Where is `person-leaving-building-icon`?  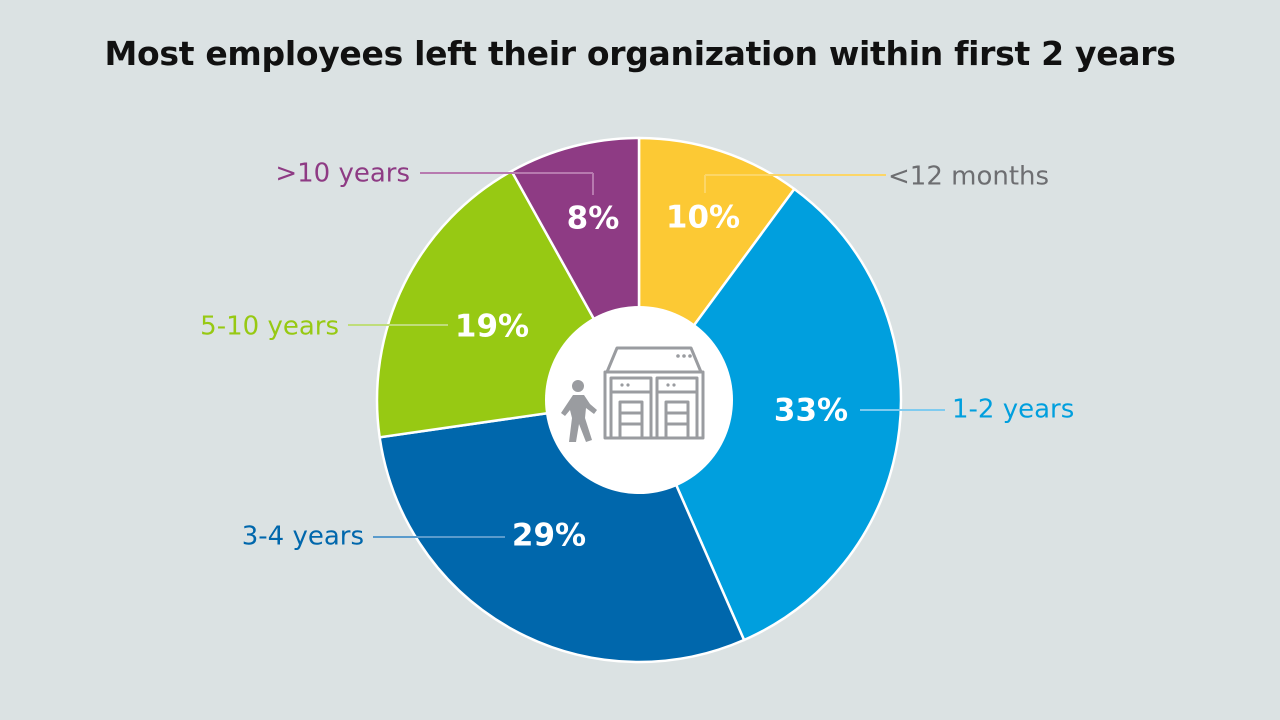
person-leaving-building-icon is located at coordinates (633, 394).